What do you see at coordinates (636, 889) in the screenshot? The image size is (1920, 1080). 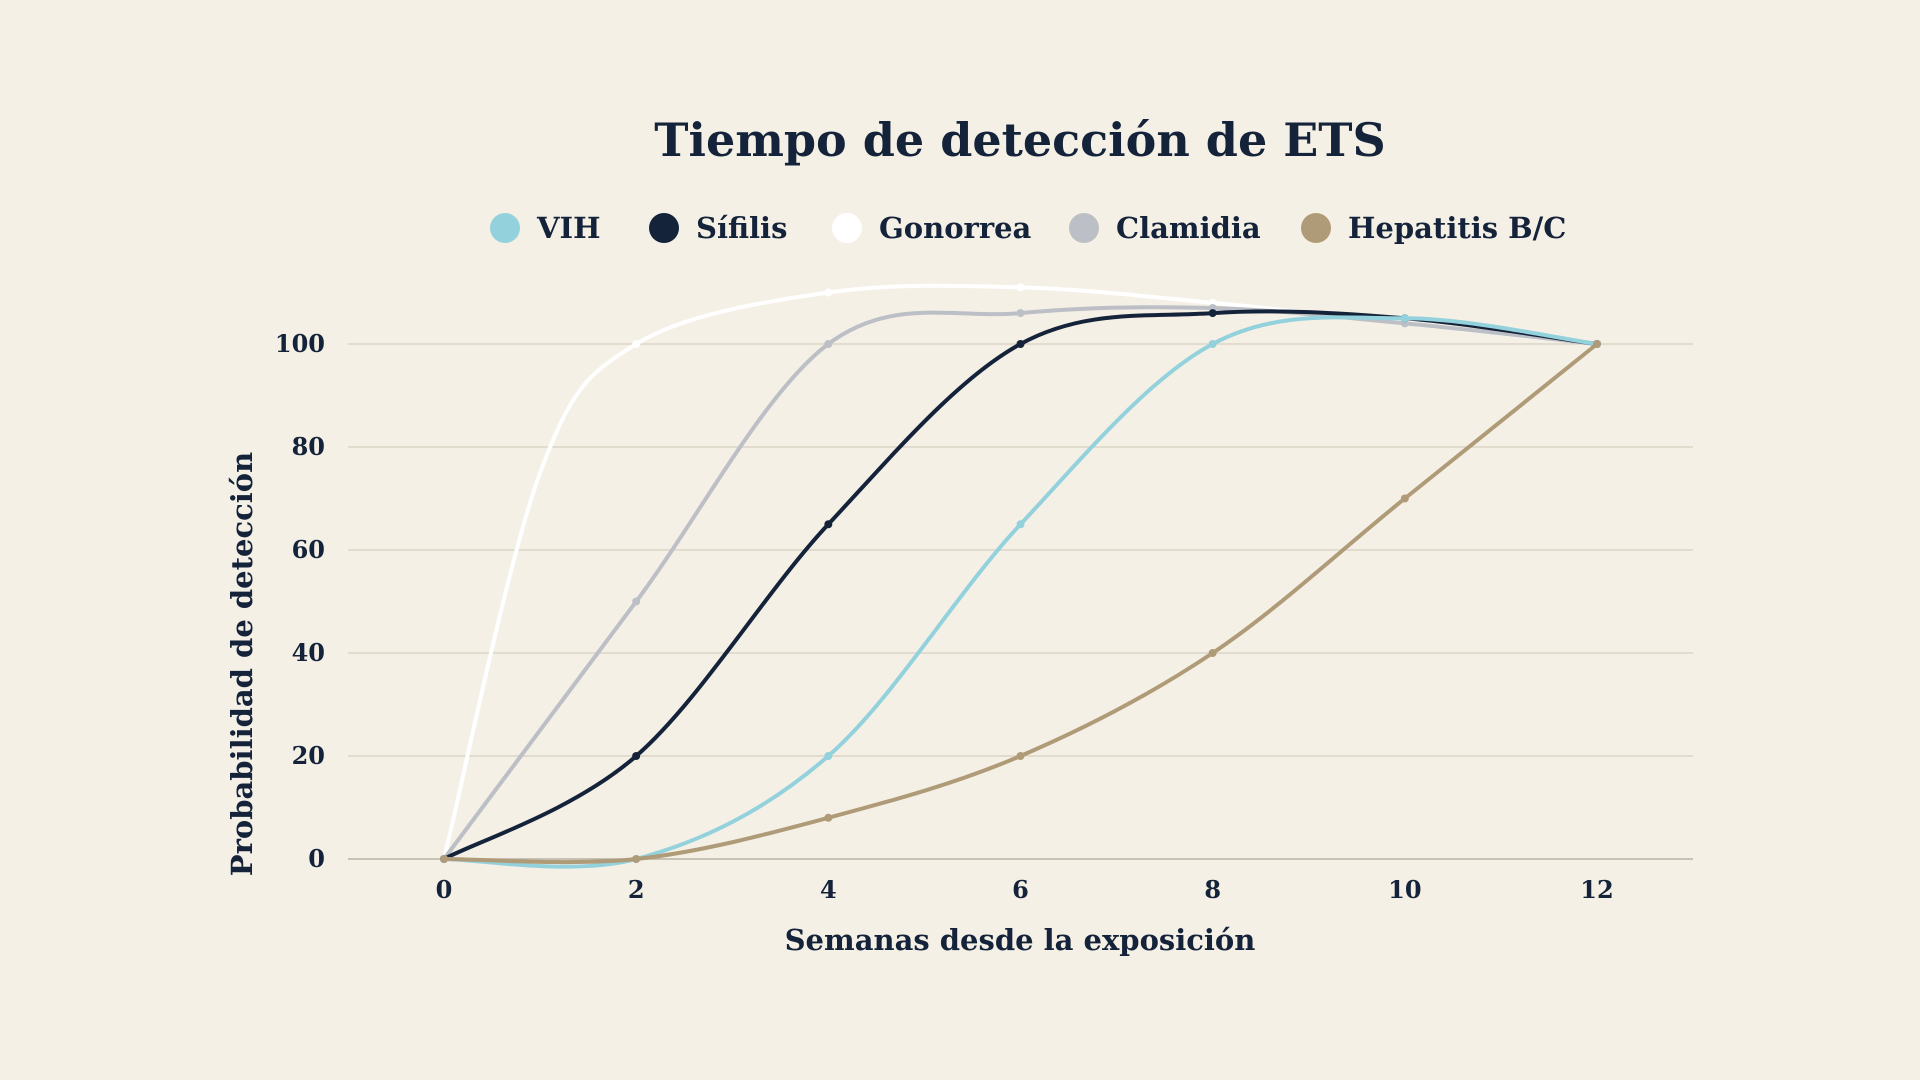 I see `x-tick-label: 2` at bounding box center [636, 889].